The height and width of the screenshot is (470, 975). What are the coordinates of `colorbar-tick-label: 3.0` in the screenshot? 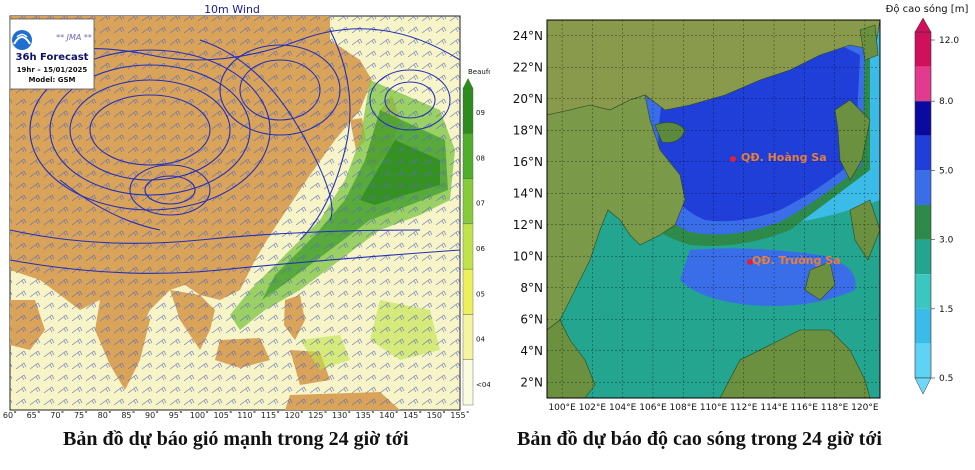 It's located at (946, 241).